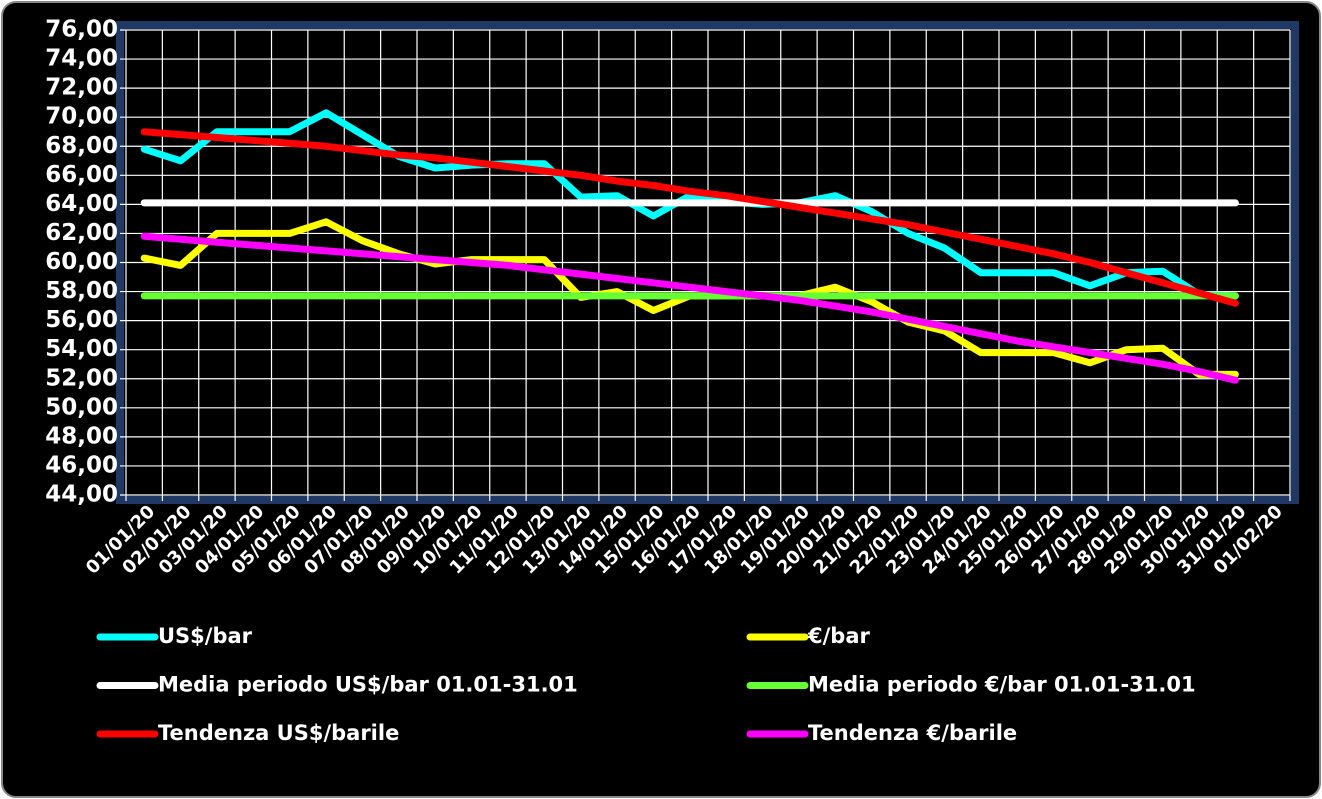  I want to click on y-tick-label: 48,00, so click(81, 436).